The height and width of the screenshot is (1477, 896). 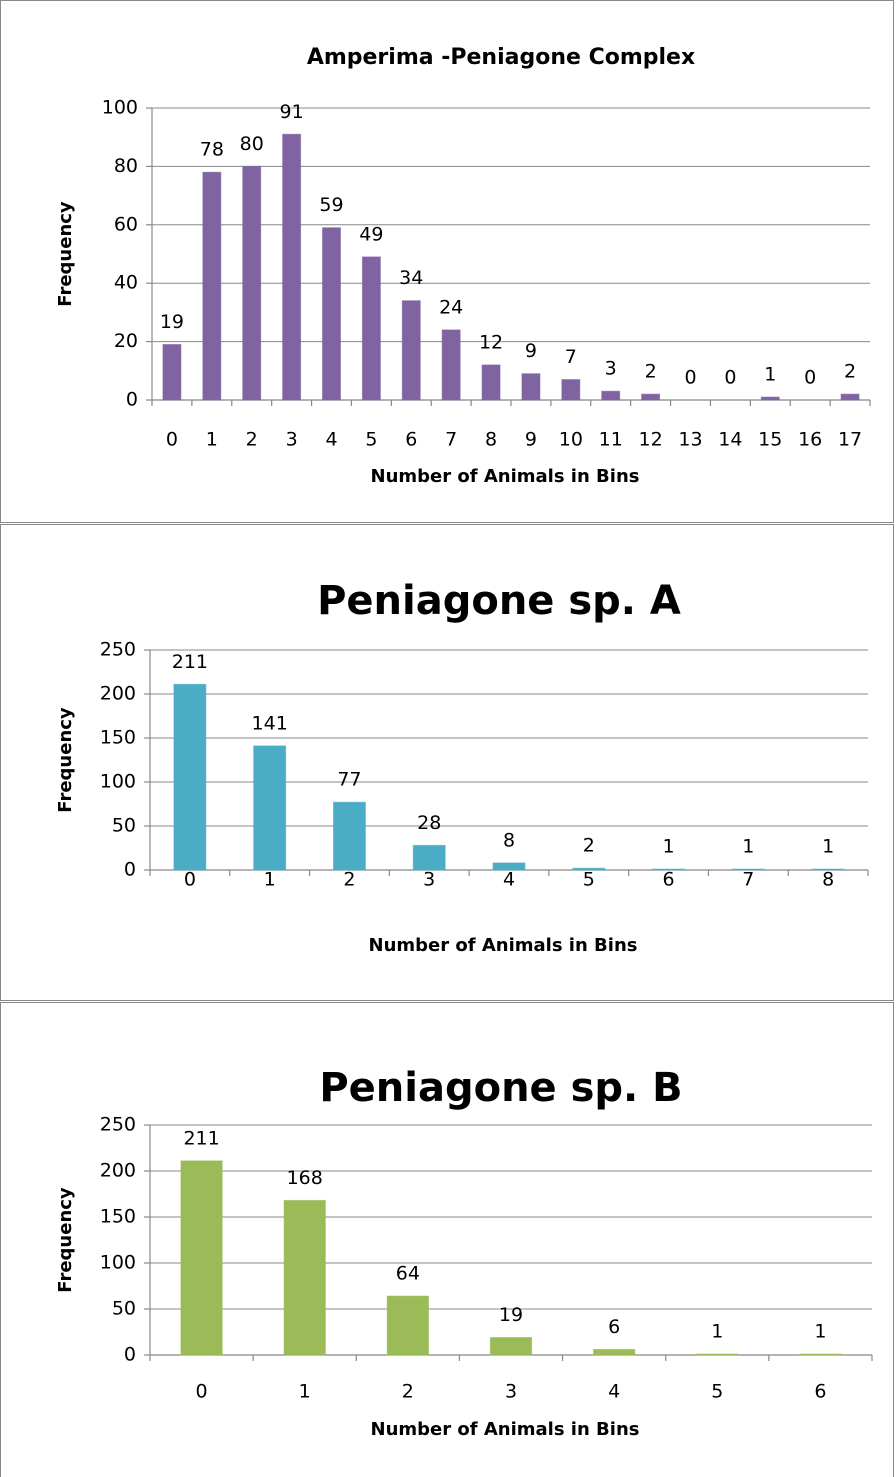 I want to click on y-tick-label: 80, so click(x=126, y=166).